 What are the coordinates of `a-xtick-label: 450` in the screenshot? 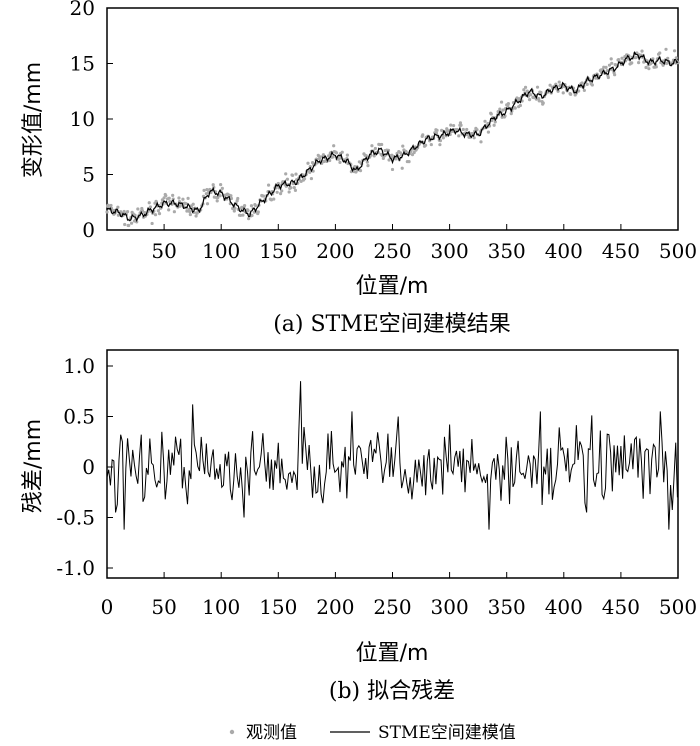 It's located at (621, 251).